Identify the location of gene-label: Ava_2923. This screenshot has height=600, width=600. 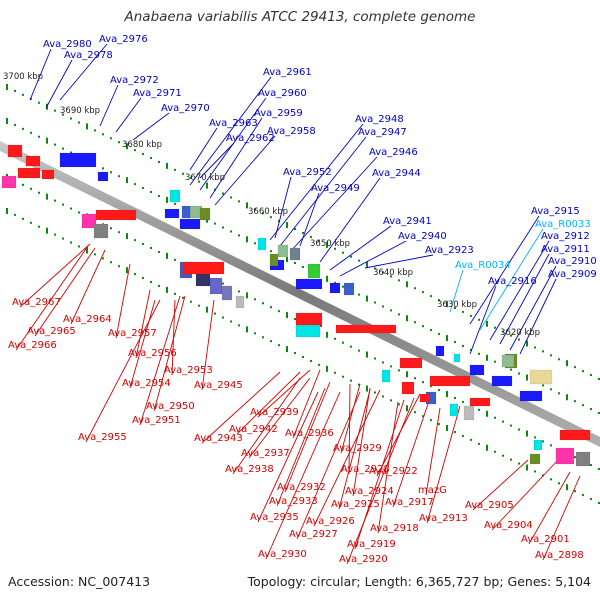
(449, 250).